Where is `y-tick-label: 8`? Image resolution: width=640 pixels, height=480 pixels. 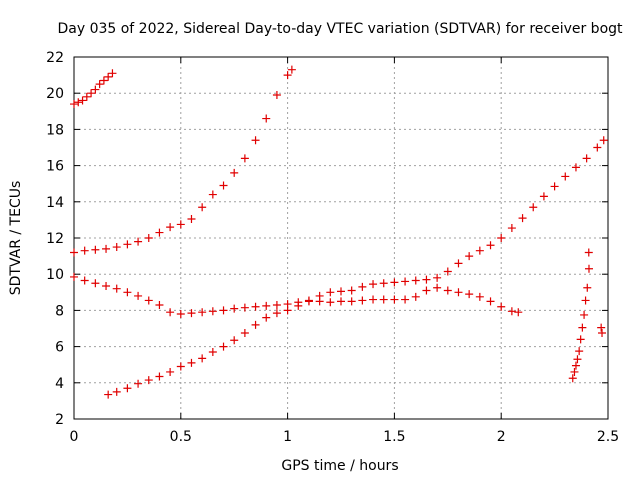 y-tick-label: 8 is located at coordinates (59, 311).